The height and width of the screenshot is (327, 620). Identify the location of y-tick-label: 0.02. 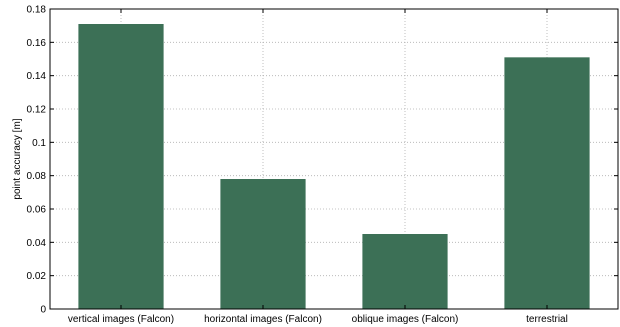
(37, 276).